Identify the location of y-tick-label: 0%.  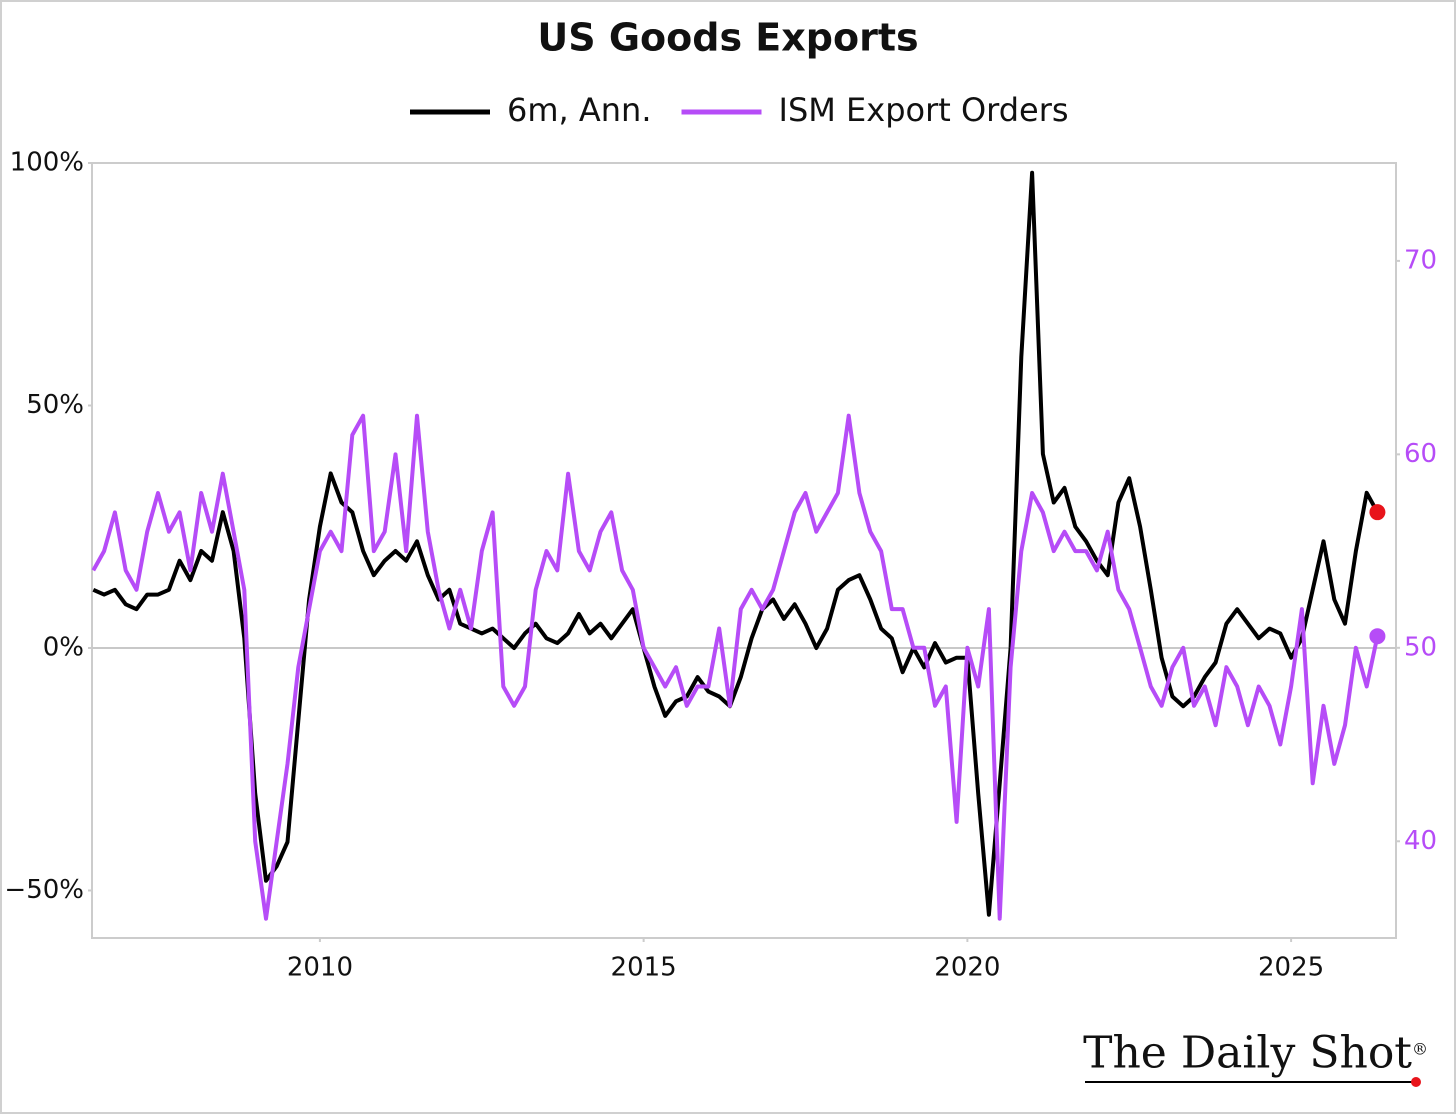
(63, 647).